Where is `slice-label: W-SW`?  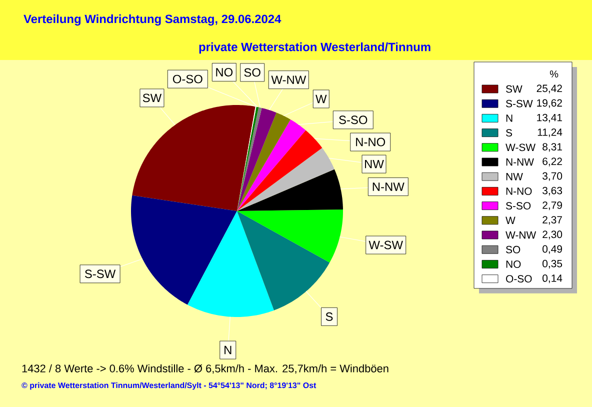
slice-label: W-SW is located at coordinates (385, 245).